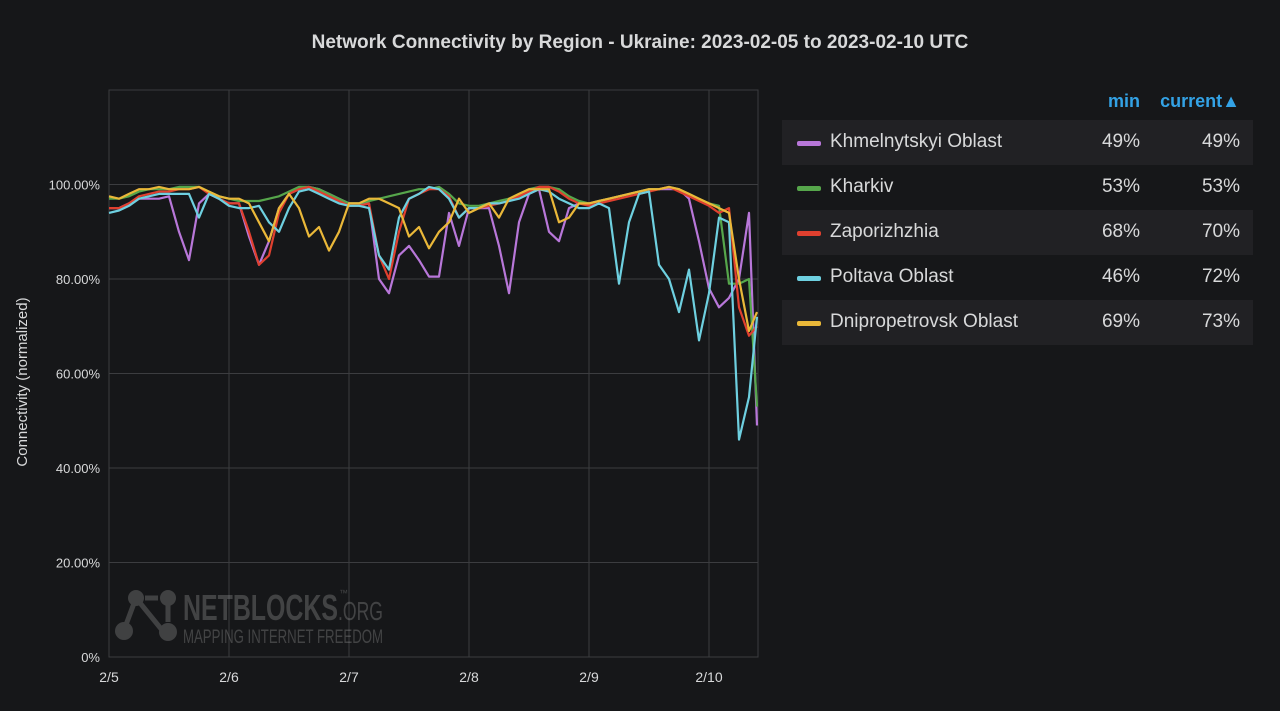 This screenshot has height=711, width=1280. I want to click on legend-current-value: 73%, so click(1220, 321).